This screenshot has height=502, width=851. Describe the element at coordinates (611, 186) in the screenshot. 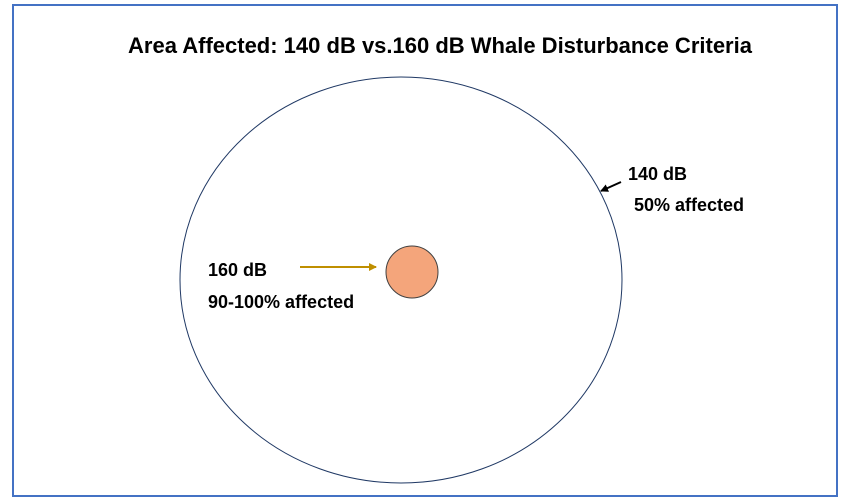

I see `outer-arrow` at that location.